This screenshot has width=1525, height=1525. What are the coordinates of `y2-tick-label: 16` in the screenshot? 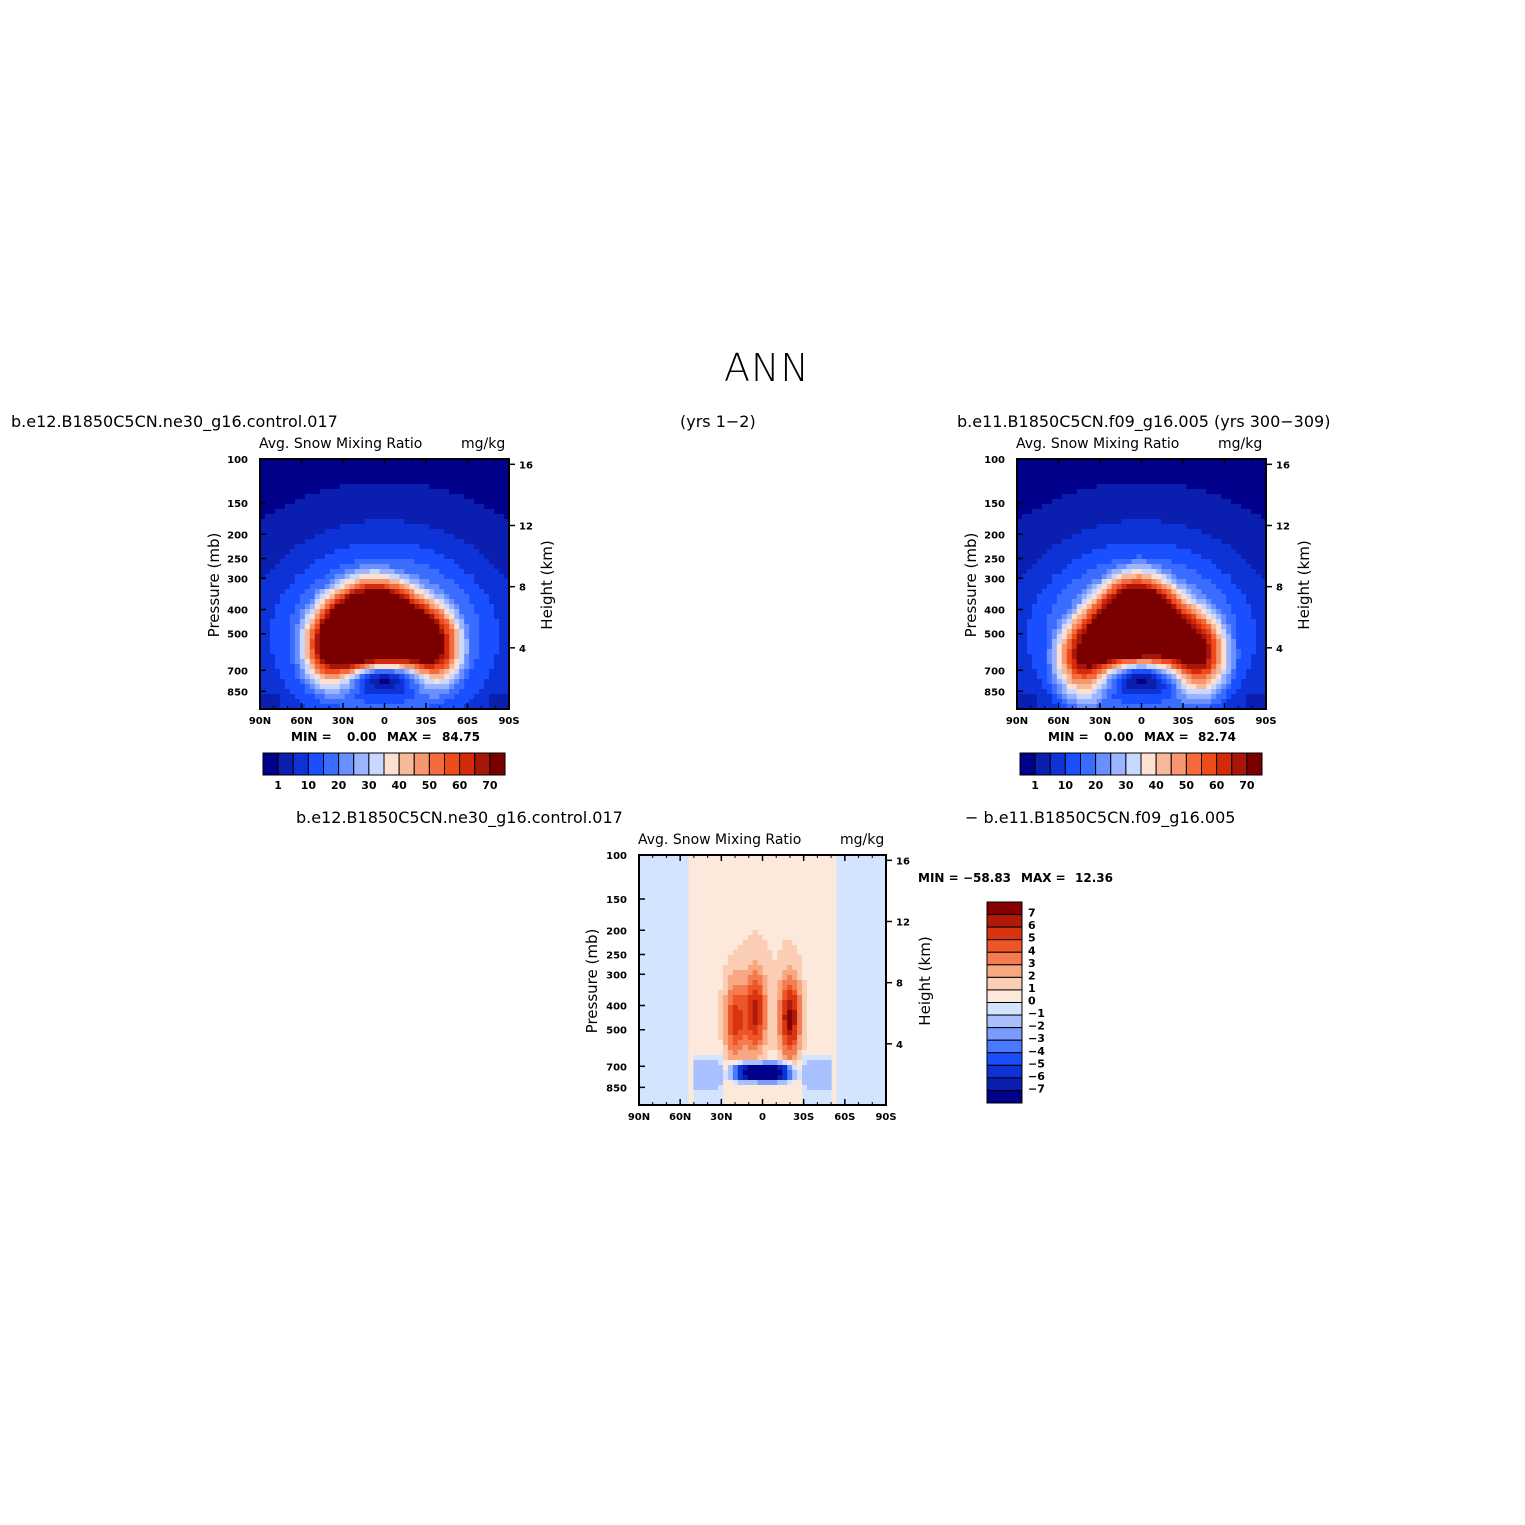 It's located at (526, 465).